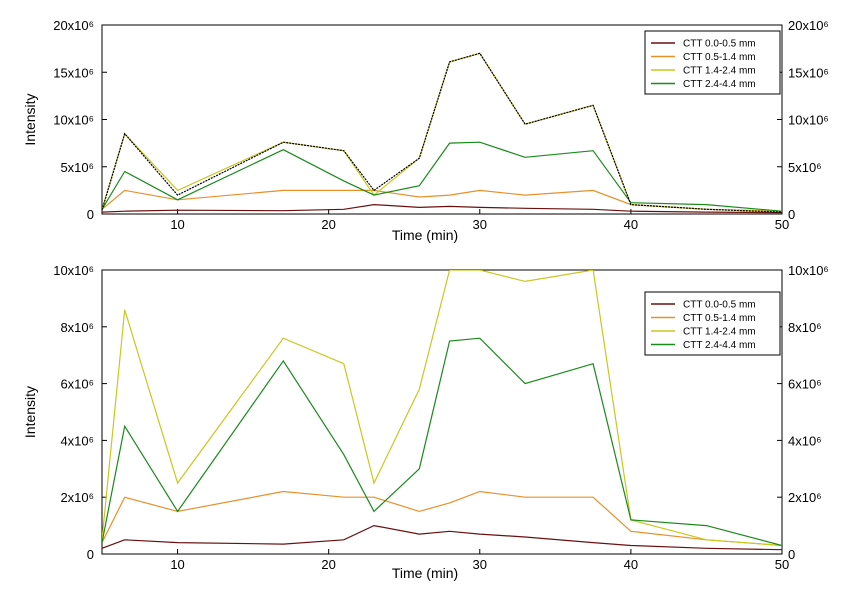 This screenshot has width=854, height=608. Describe the element at coordinates (805, 440) in the screenshot. I see `bottom-y-tick-label-right: 4x10⁶` at that location.